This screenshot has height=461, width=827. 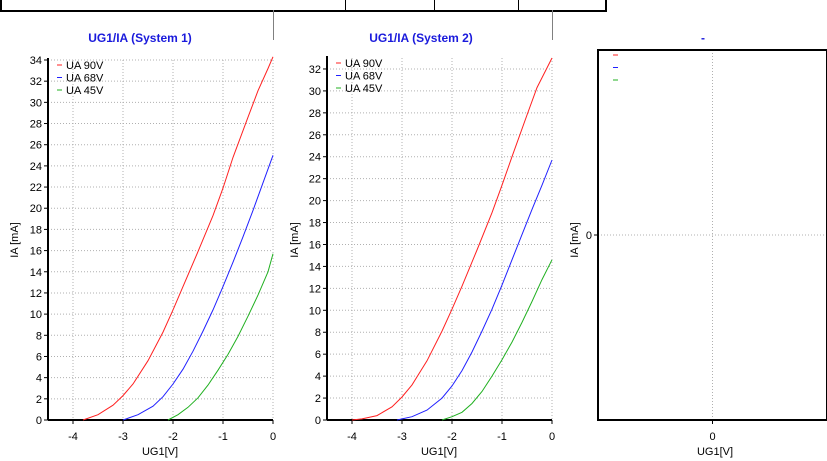 What do you see at coordinates (36, 61) in the screenshot?
I see `y-tick-label: 34` at bounding box center [36, 61].